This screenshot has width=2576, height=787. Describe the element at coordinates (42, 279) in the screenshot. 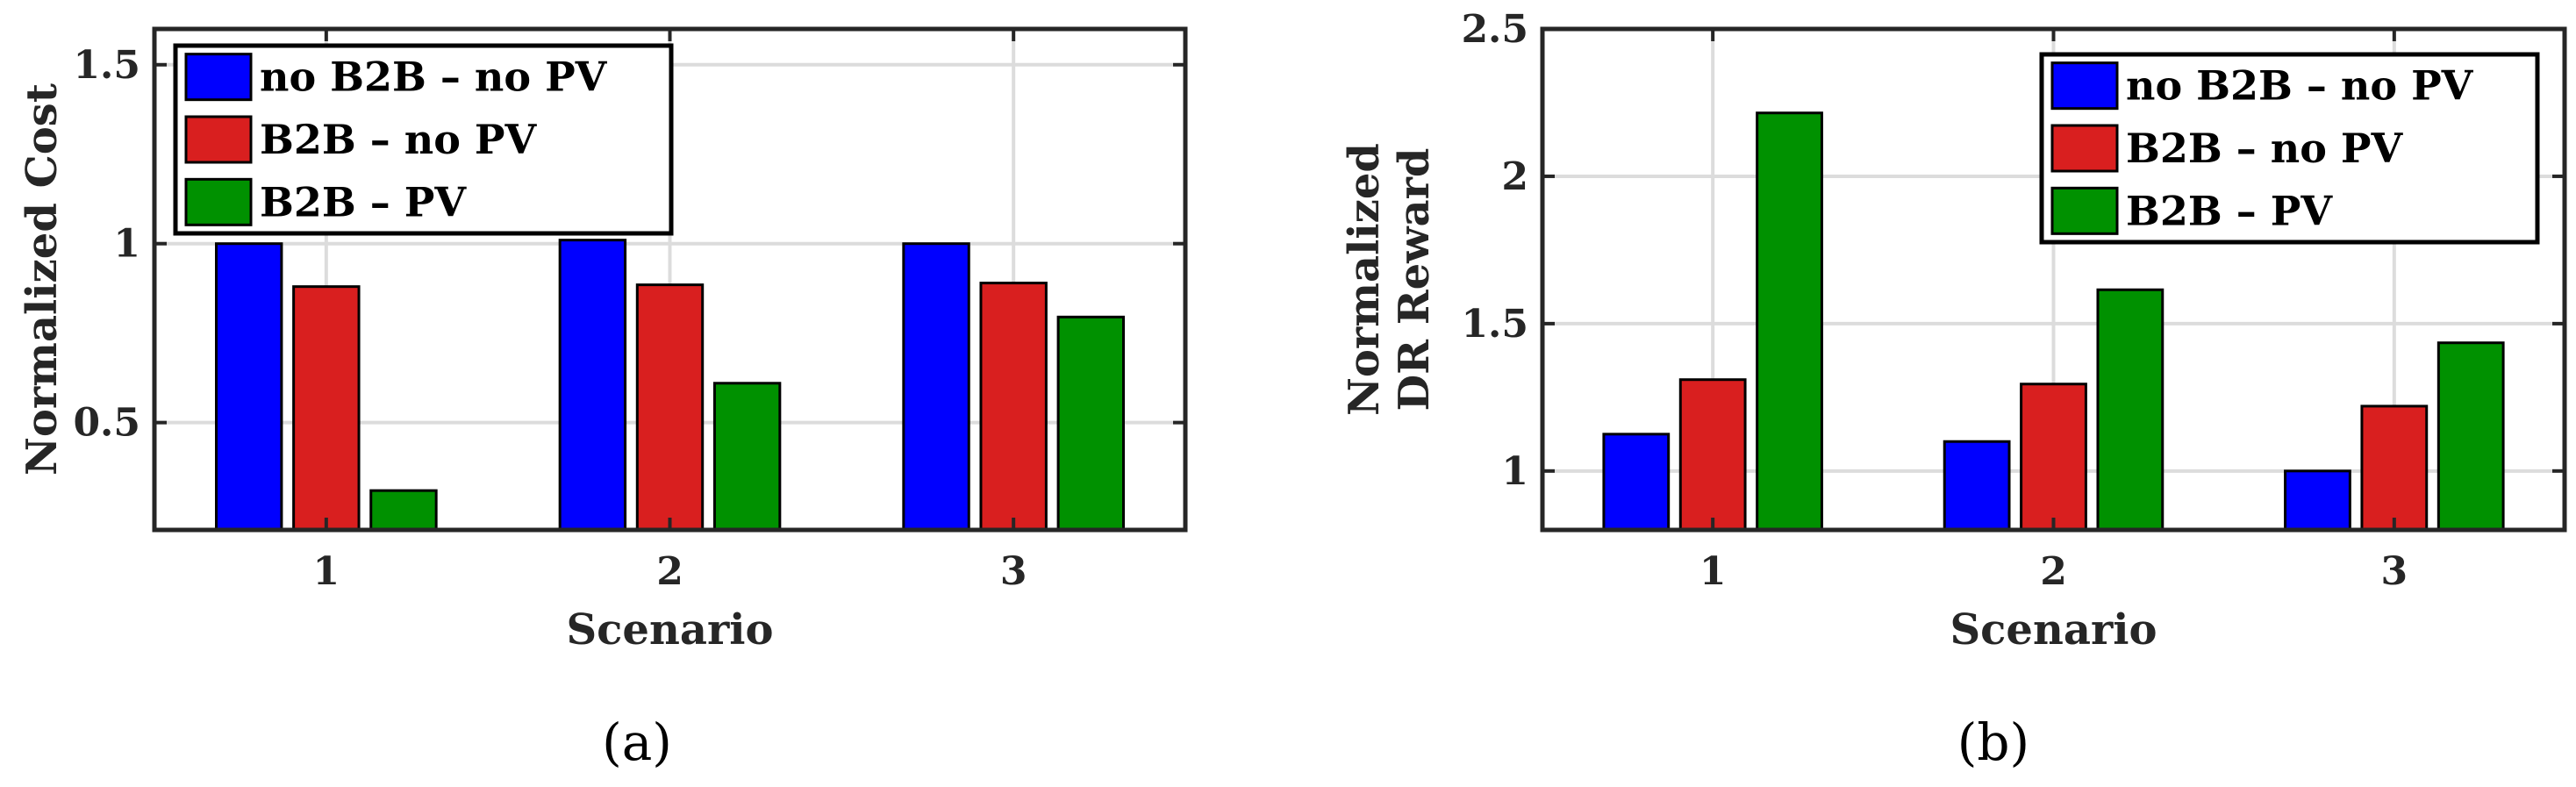

I see `y-axis-title: Normalized Cost` at that location.